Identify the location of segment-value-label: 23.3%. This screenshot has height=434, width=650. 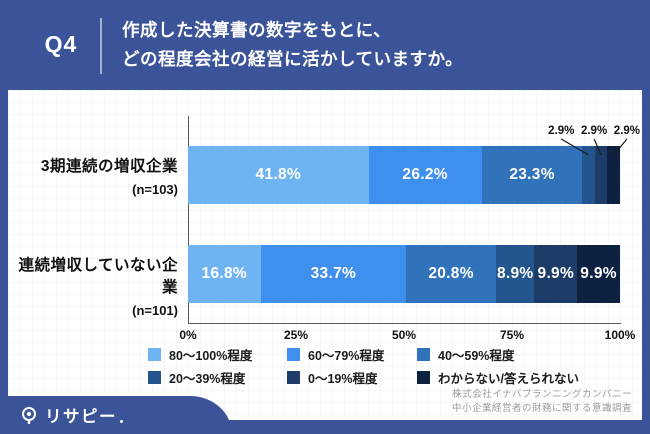
(532, 174).